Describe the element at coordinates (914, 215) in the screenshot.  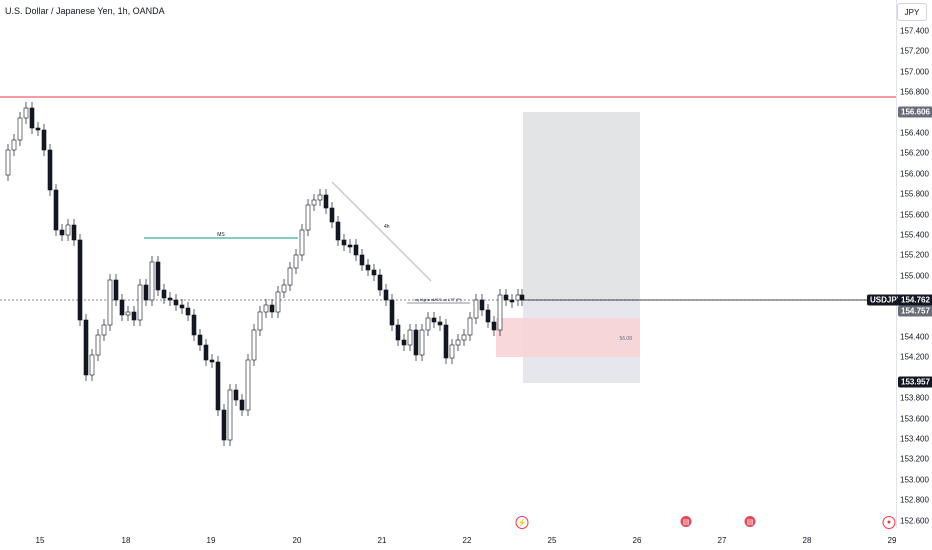
I see `price-tick-label: 155.600` at that location.